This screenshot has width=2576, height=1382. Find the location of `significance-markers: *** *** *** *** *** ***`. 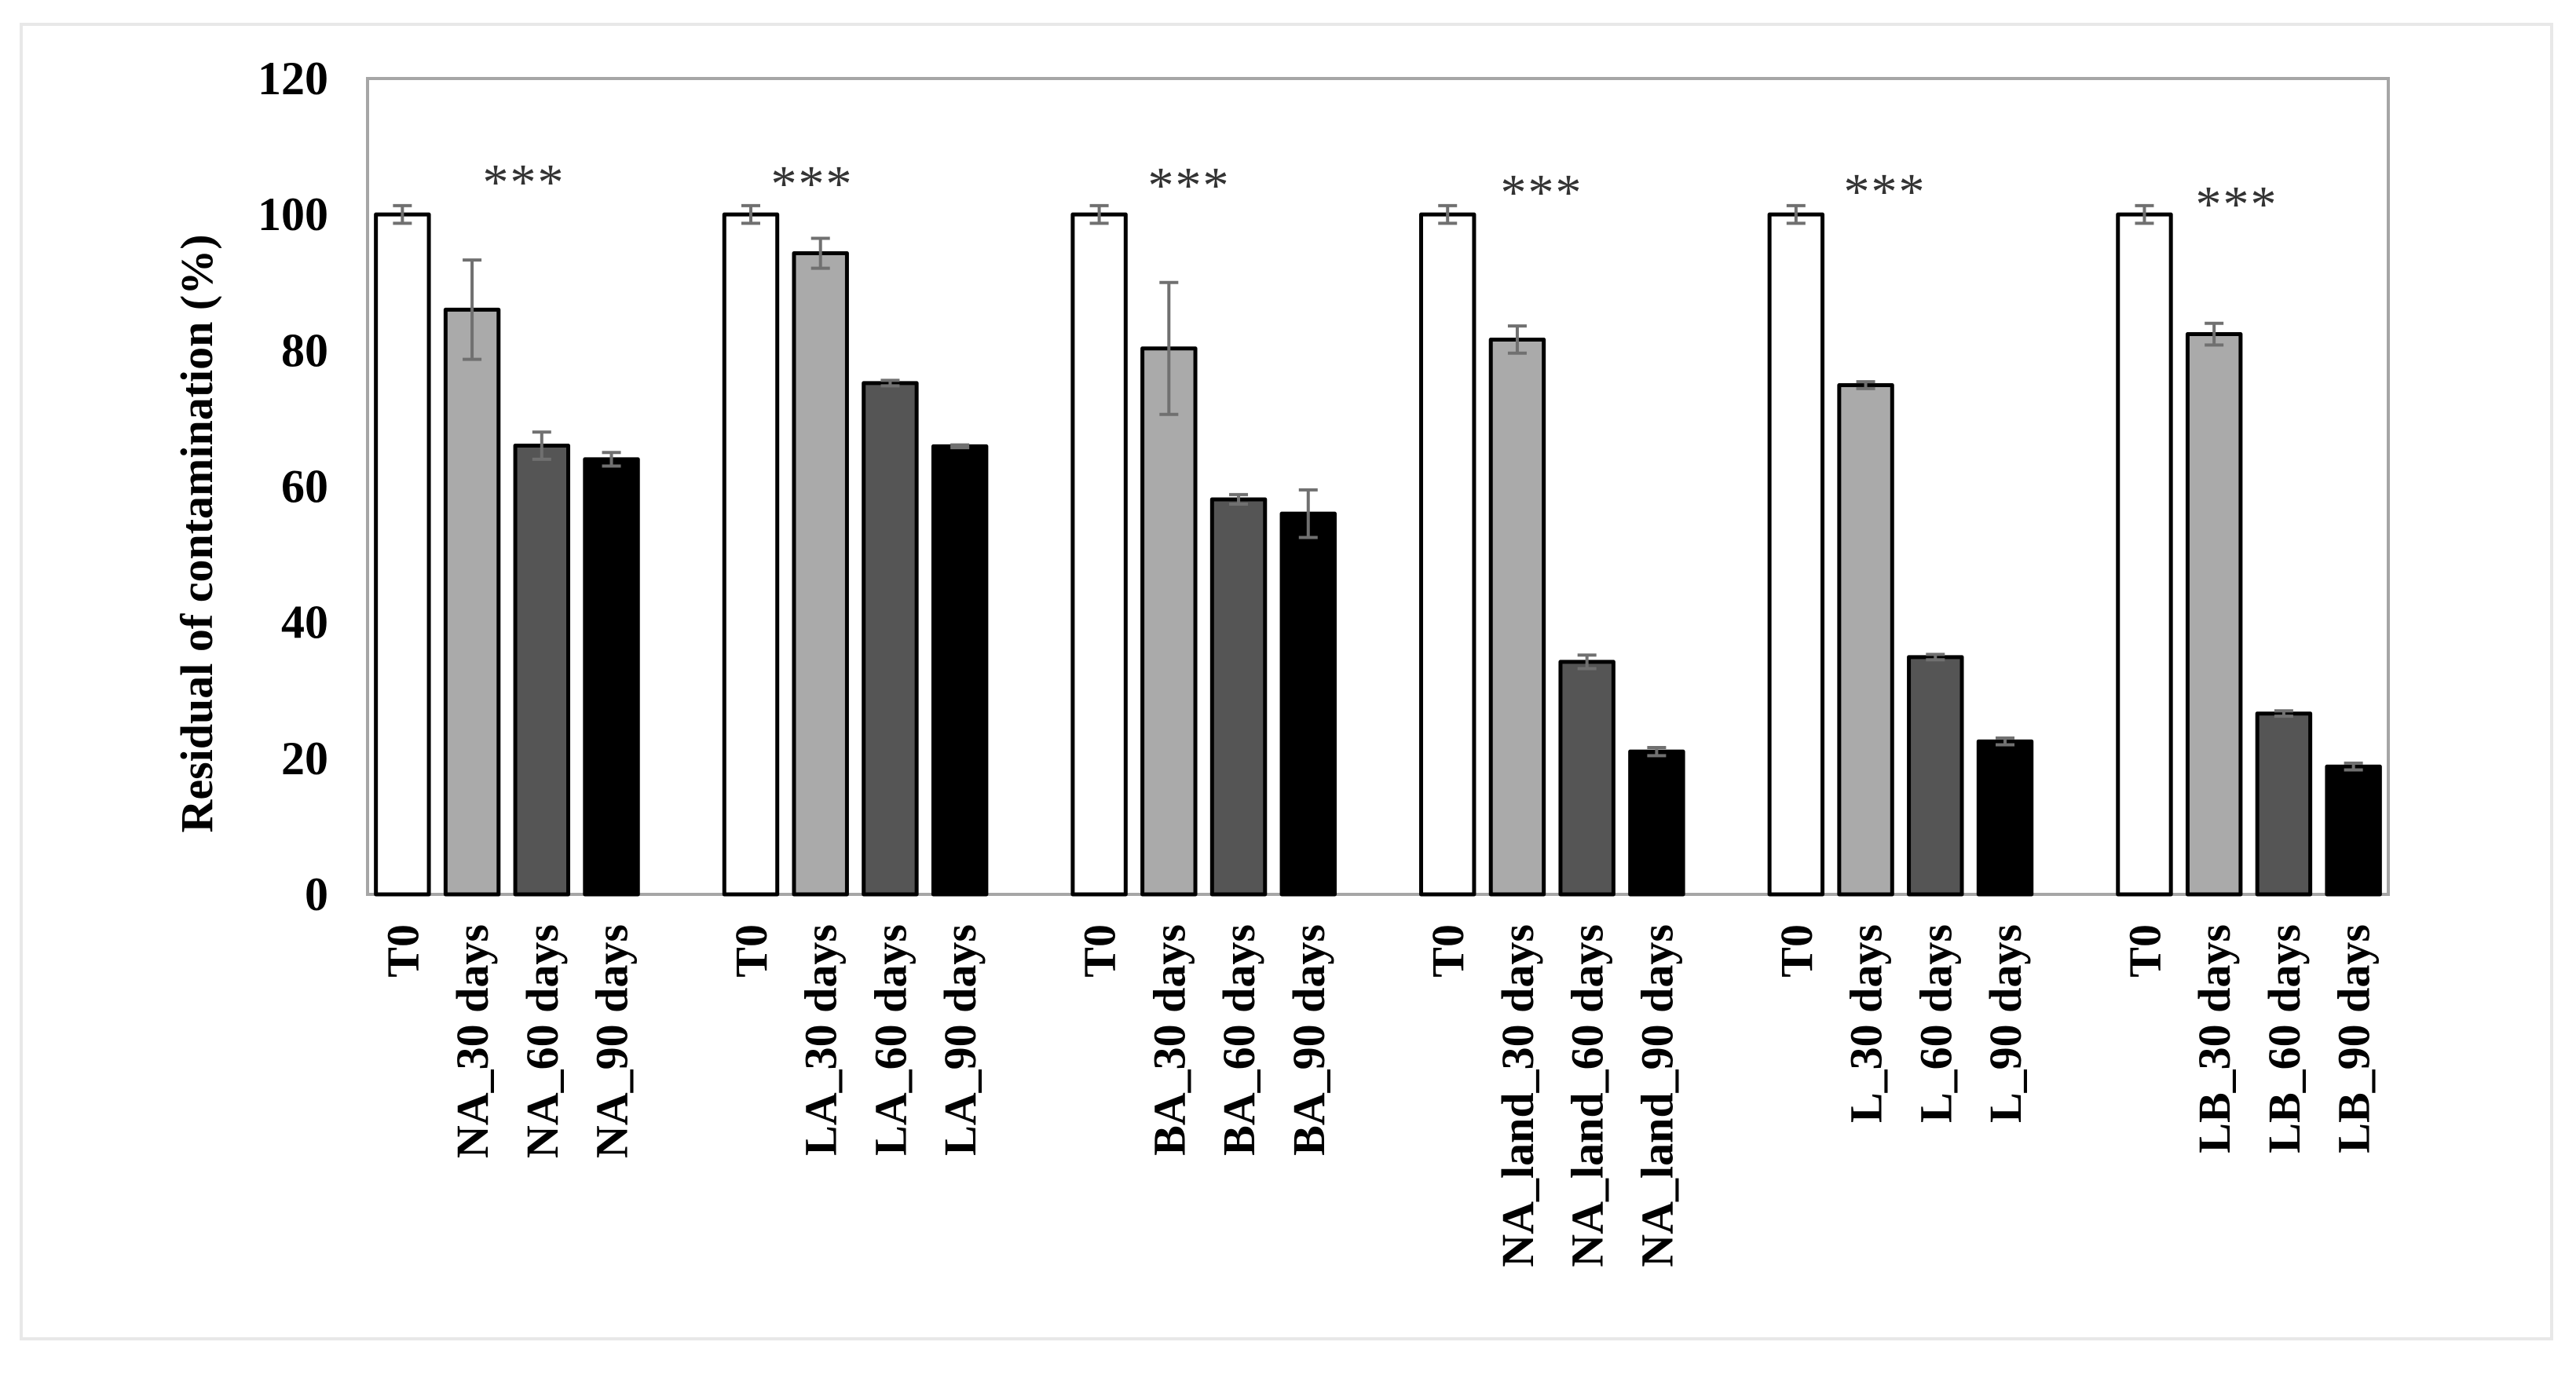

significance-markers: *** *** *** *** *** *** is located at coordinates (1381, 193).